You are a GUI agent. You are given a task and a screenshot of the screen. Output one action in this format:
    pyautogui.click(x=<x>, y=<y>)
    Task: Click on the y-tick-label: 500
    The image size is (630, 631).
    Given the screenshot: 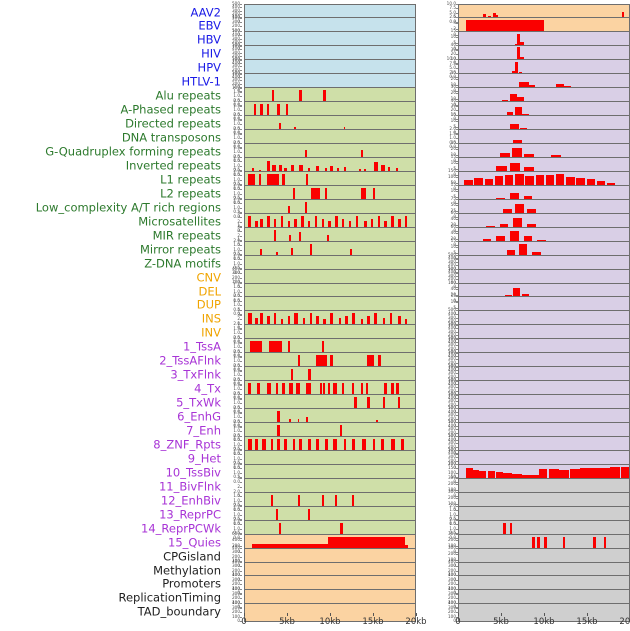 What is the action you would take?
    pyautogui.click(x=452, y=366)
    